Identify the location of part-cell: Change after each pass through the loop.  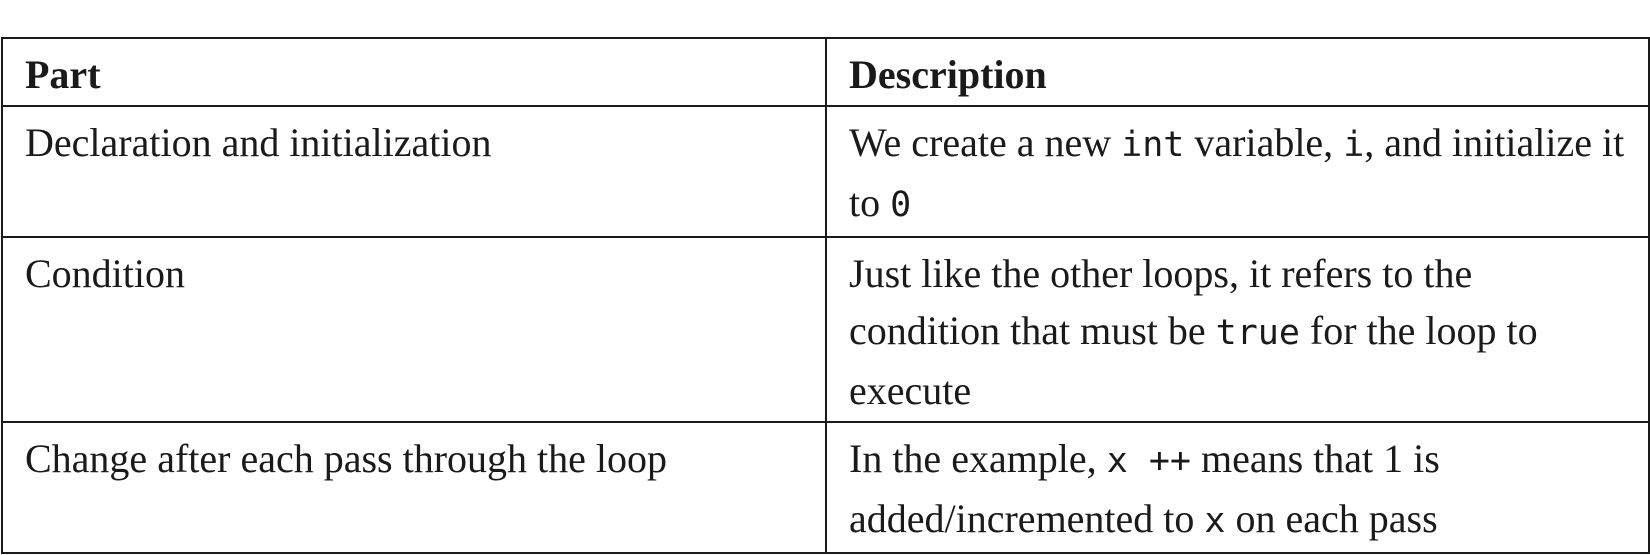
(414, 487).